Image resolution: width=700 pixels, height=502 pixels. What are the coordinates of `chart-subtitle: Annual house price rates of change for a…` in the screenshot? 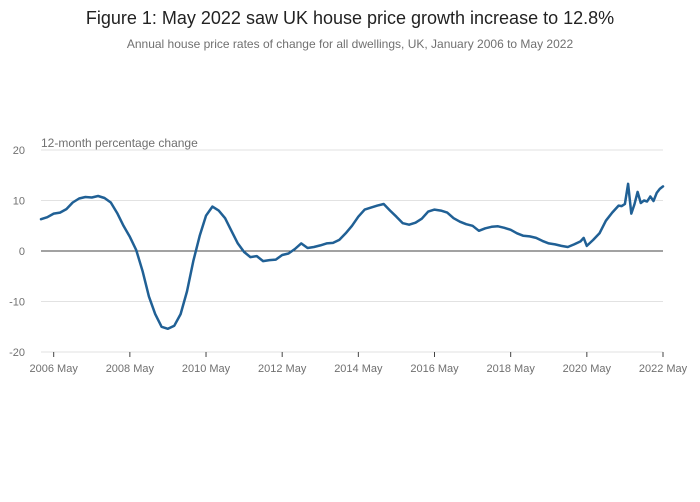 It's located at (350, 44).